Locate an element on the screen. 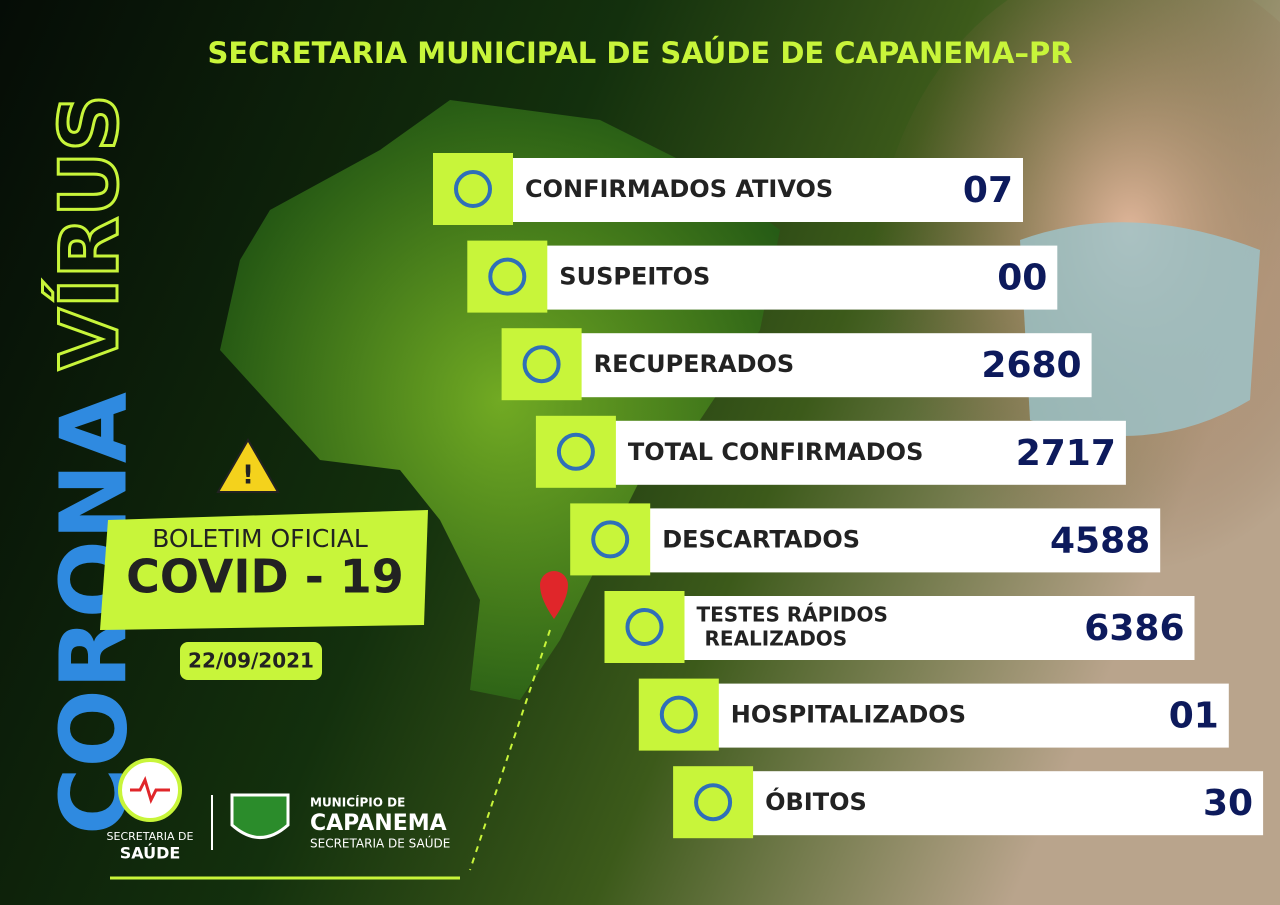 This screenshot has width=1280, height=905. bulletin-subtitle: COVID - 19 is located at coordinates (265, 577).